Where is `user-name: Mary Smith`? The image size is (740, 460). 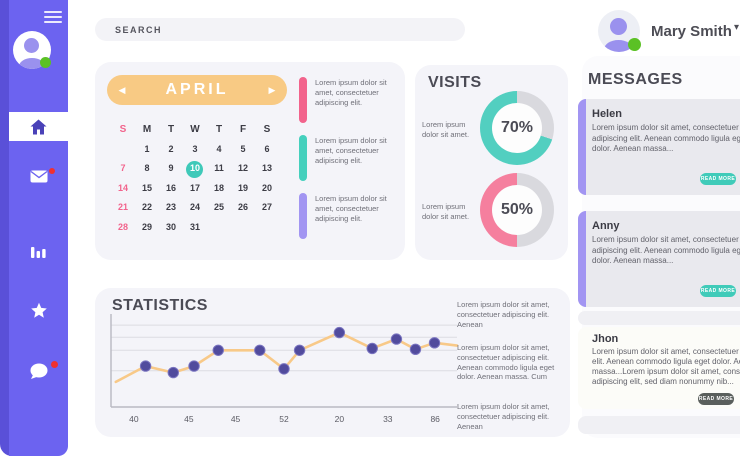
user-name: Mary Smith is located at coordinates (691, 31).